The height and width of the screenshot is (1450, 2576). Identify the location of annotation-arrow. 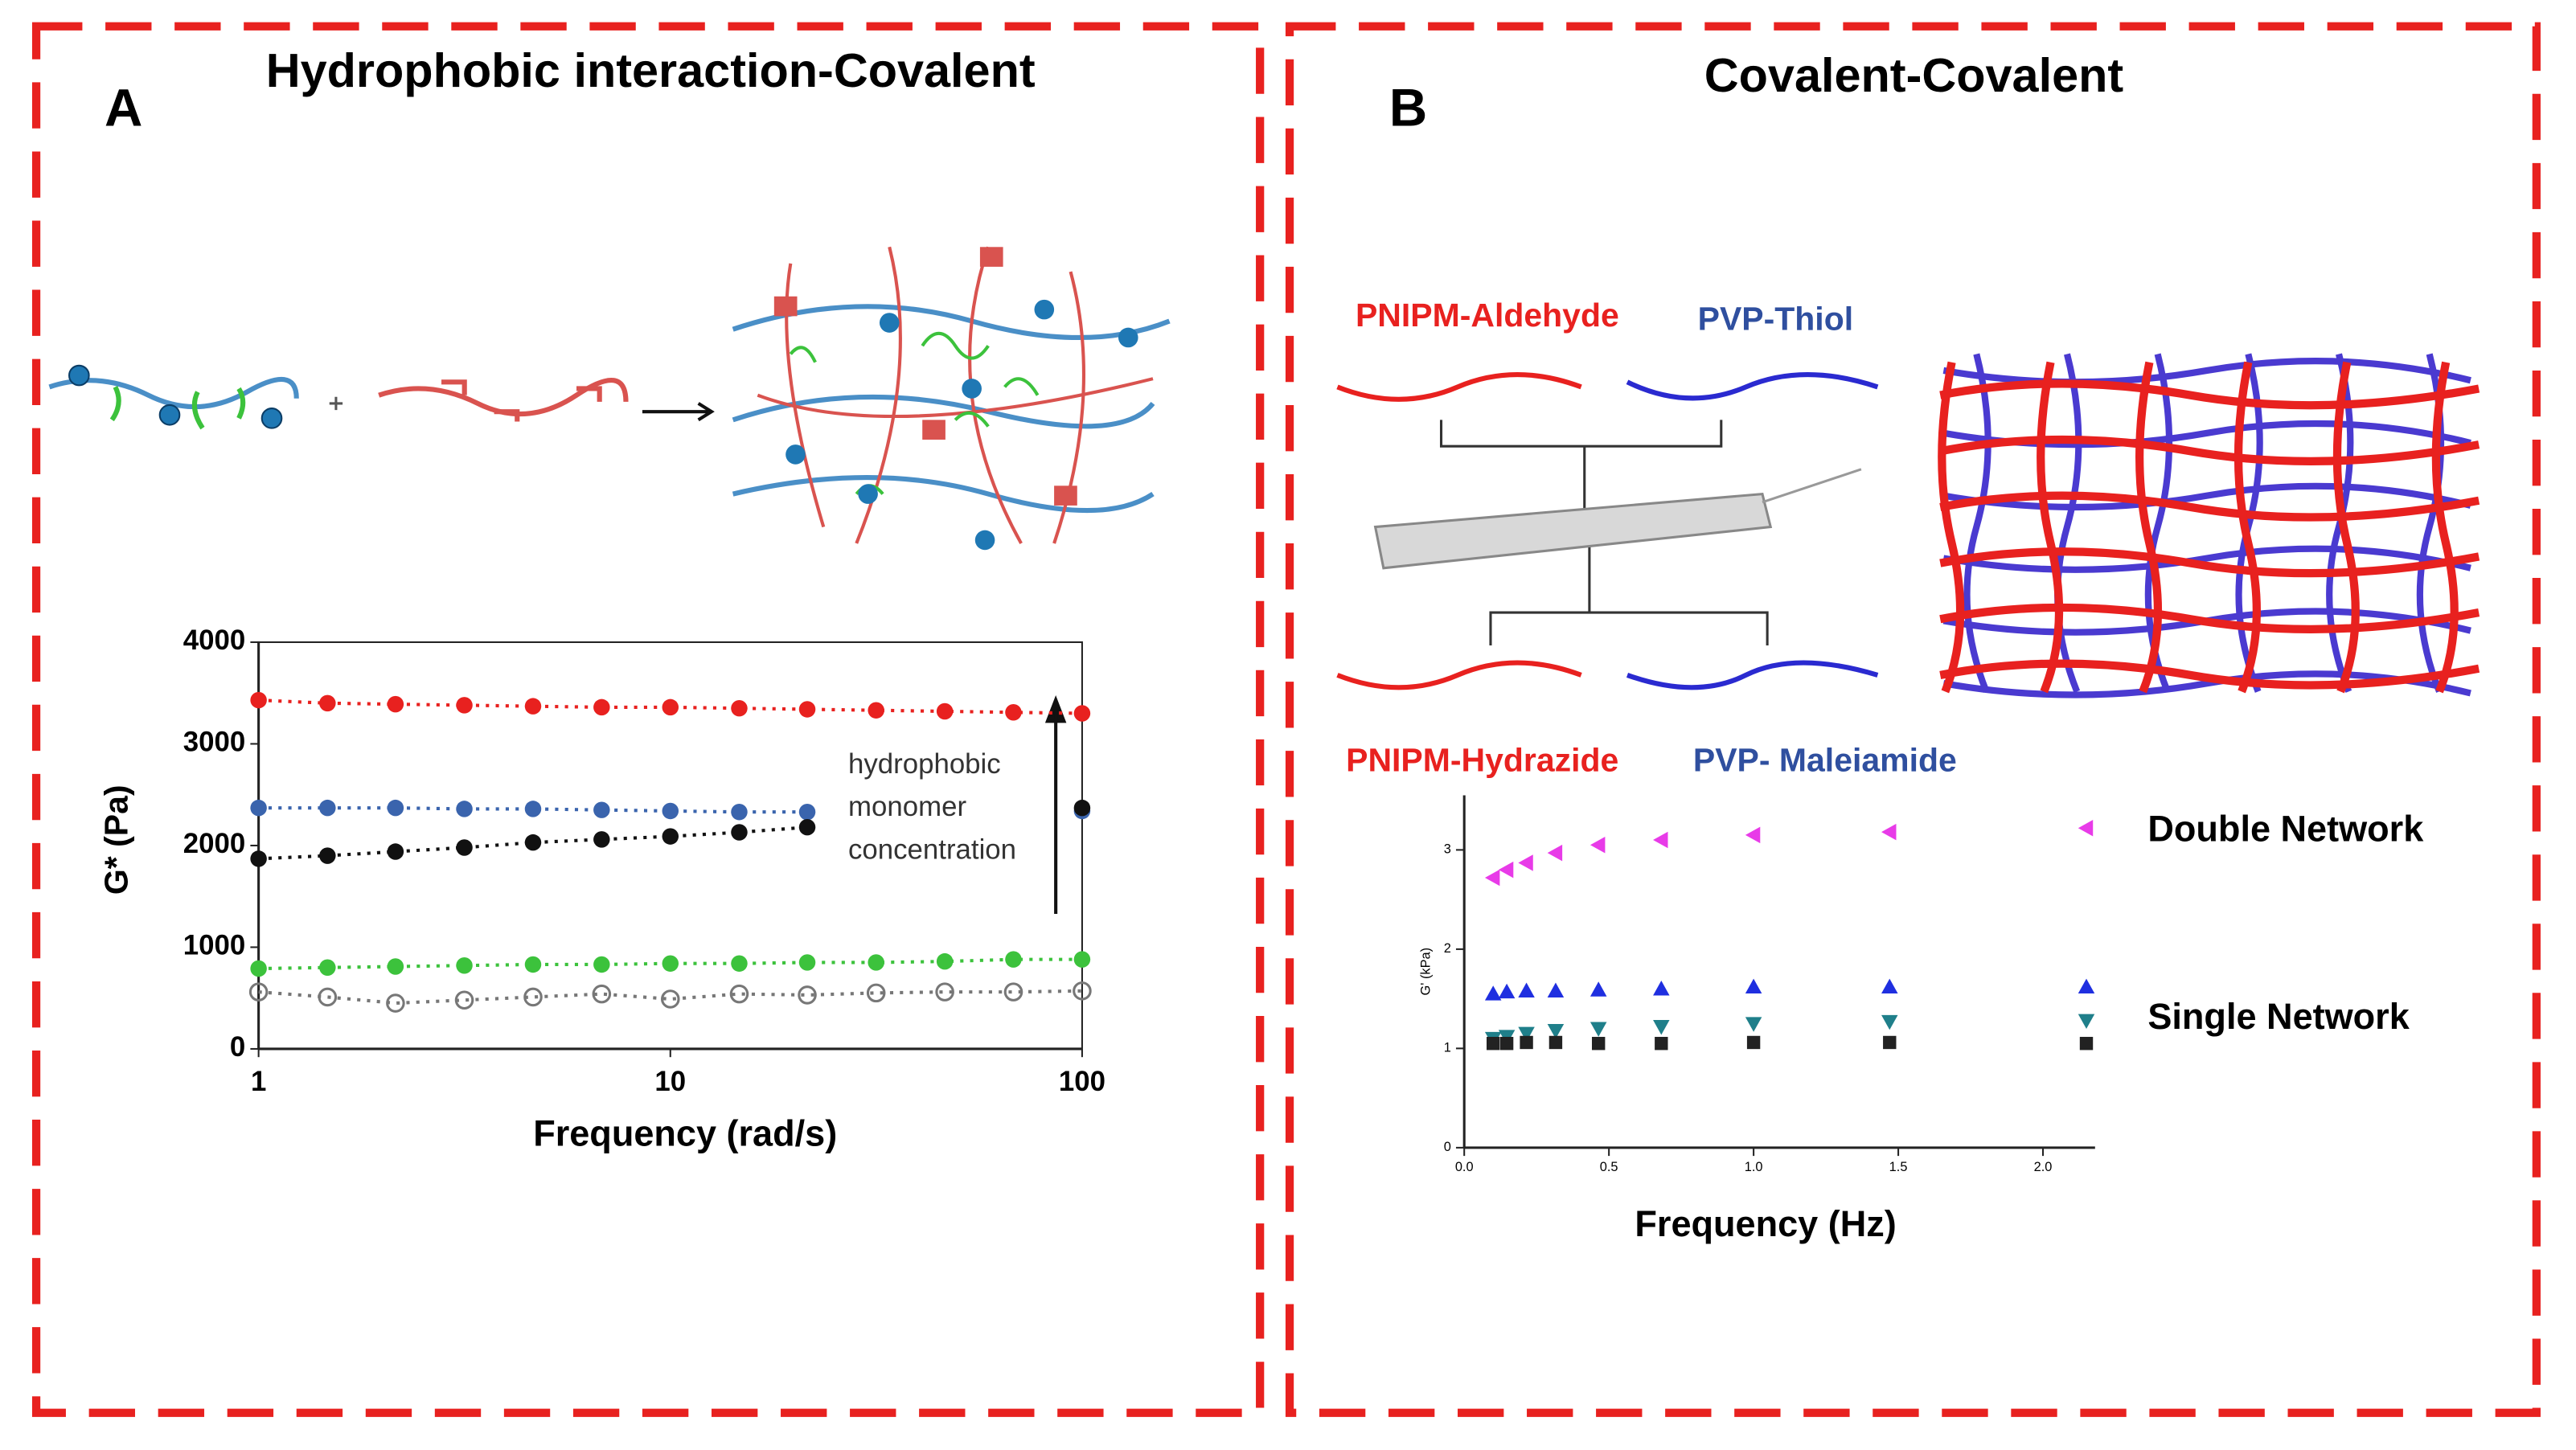
(1055, 804).